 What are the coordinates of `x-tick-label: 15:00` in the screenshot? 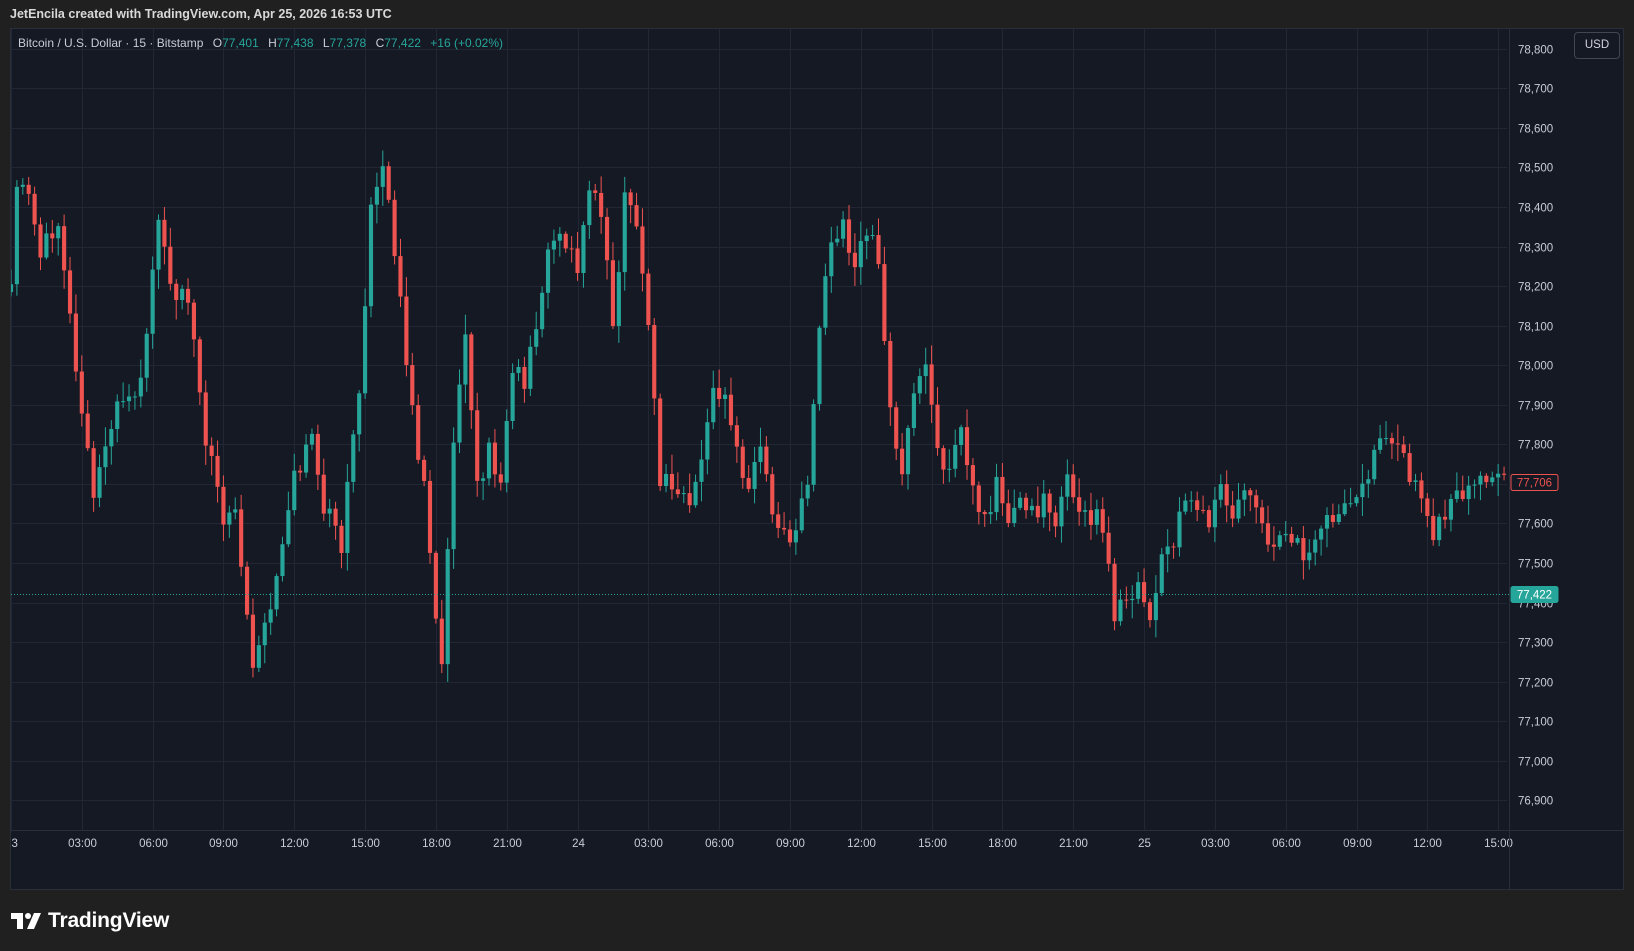 It's located at (365, 844).